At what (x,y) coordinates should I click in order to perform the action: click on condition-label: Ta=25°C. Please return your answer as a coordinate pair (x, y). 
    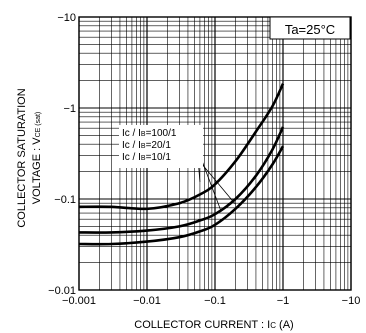
    Looking at the image, I should click on (310, 29).